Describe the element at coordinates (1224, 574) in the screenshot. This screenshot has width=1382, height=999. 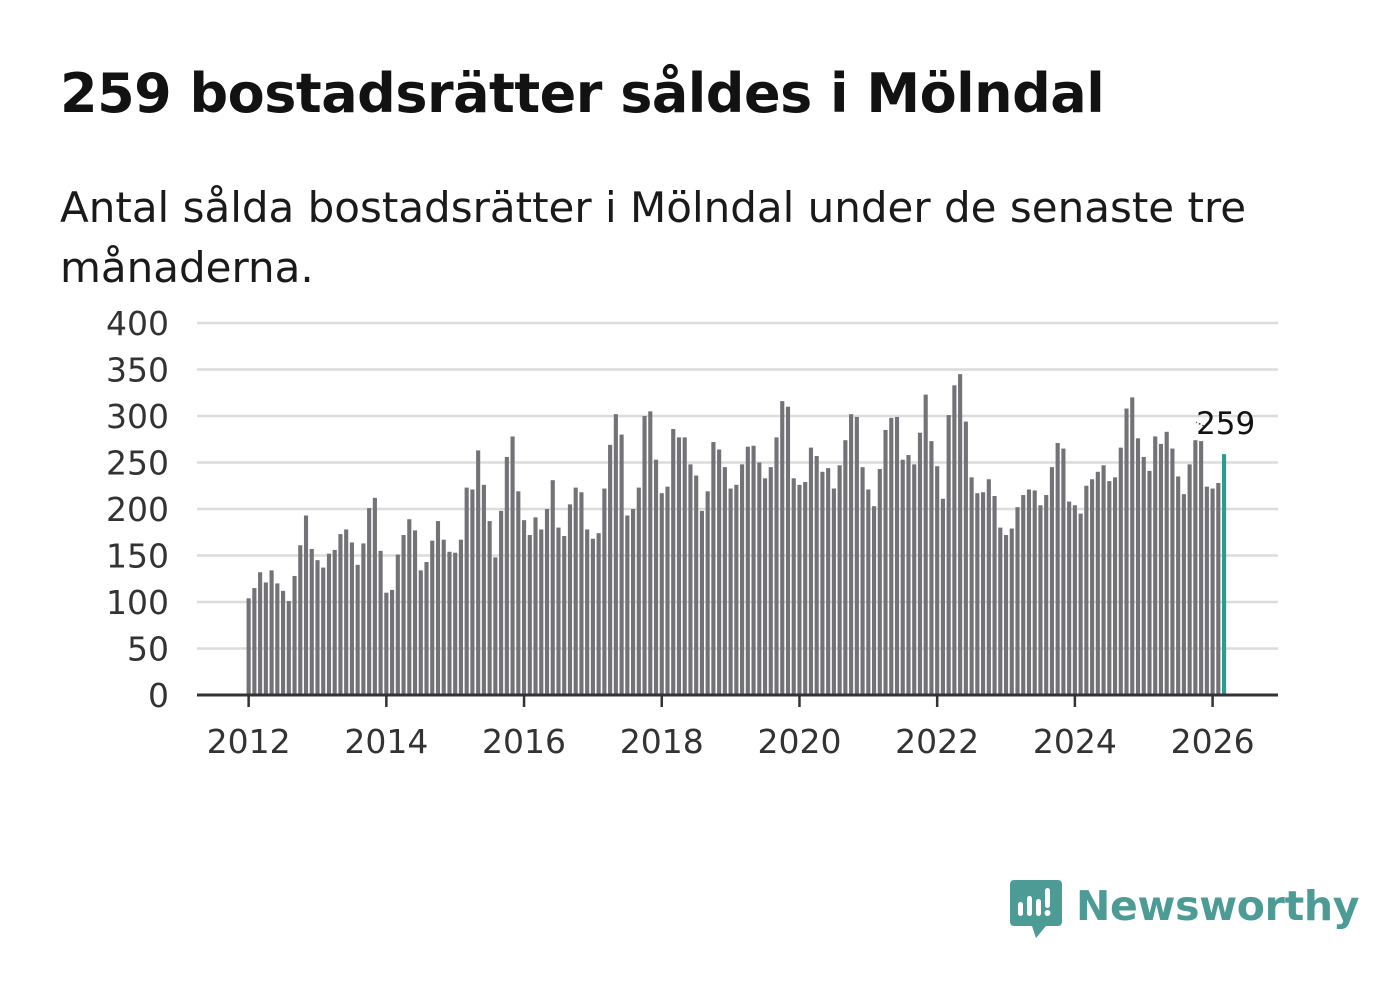
I see `bar-latest` at that location.